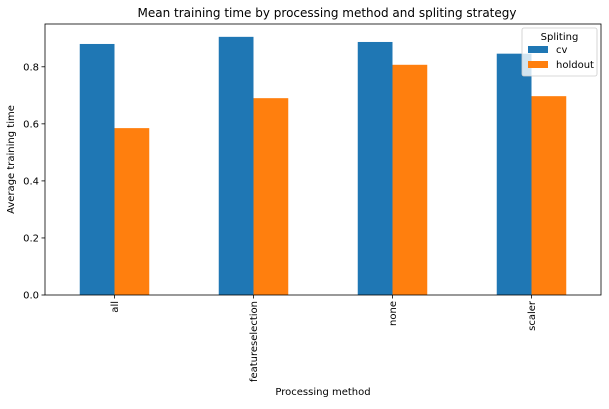 The width and height of the screenshot is (609, 409). I want to click on legend-swatch-cv, so click(538, 49).